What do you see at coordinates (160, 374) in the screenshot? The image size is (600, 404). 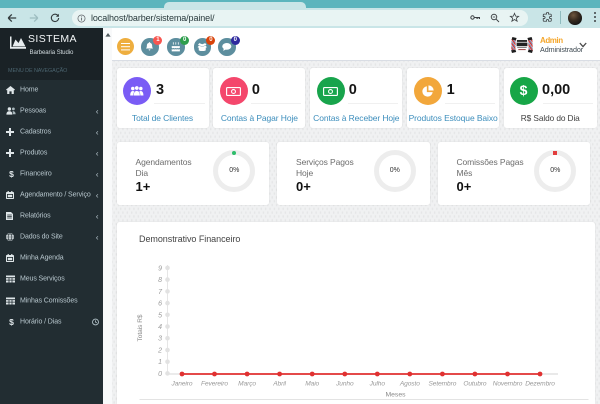 I see `svg-text: 0` at bounding box center [160, 374].